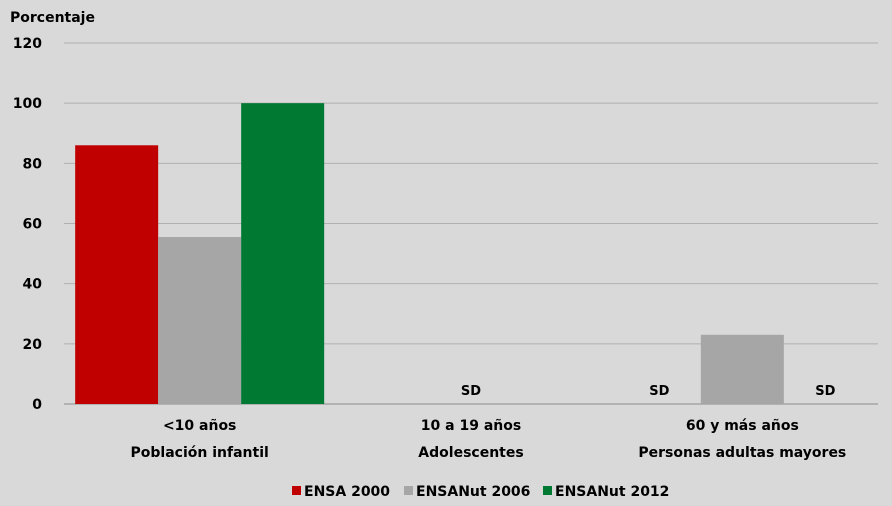  I want to click on y-tick-label: 60, so click(33, 225).